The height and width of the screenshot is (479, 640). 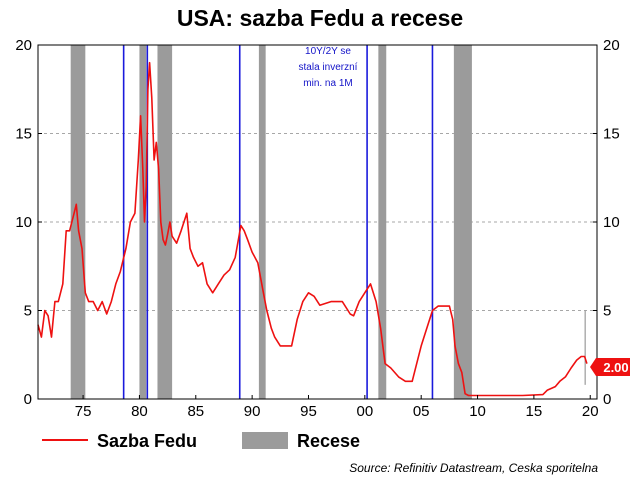 I want to click on y-tick-label-right: 10, so click(x=611, y=222).